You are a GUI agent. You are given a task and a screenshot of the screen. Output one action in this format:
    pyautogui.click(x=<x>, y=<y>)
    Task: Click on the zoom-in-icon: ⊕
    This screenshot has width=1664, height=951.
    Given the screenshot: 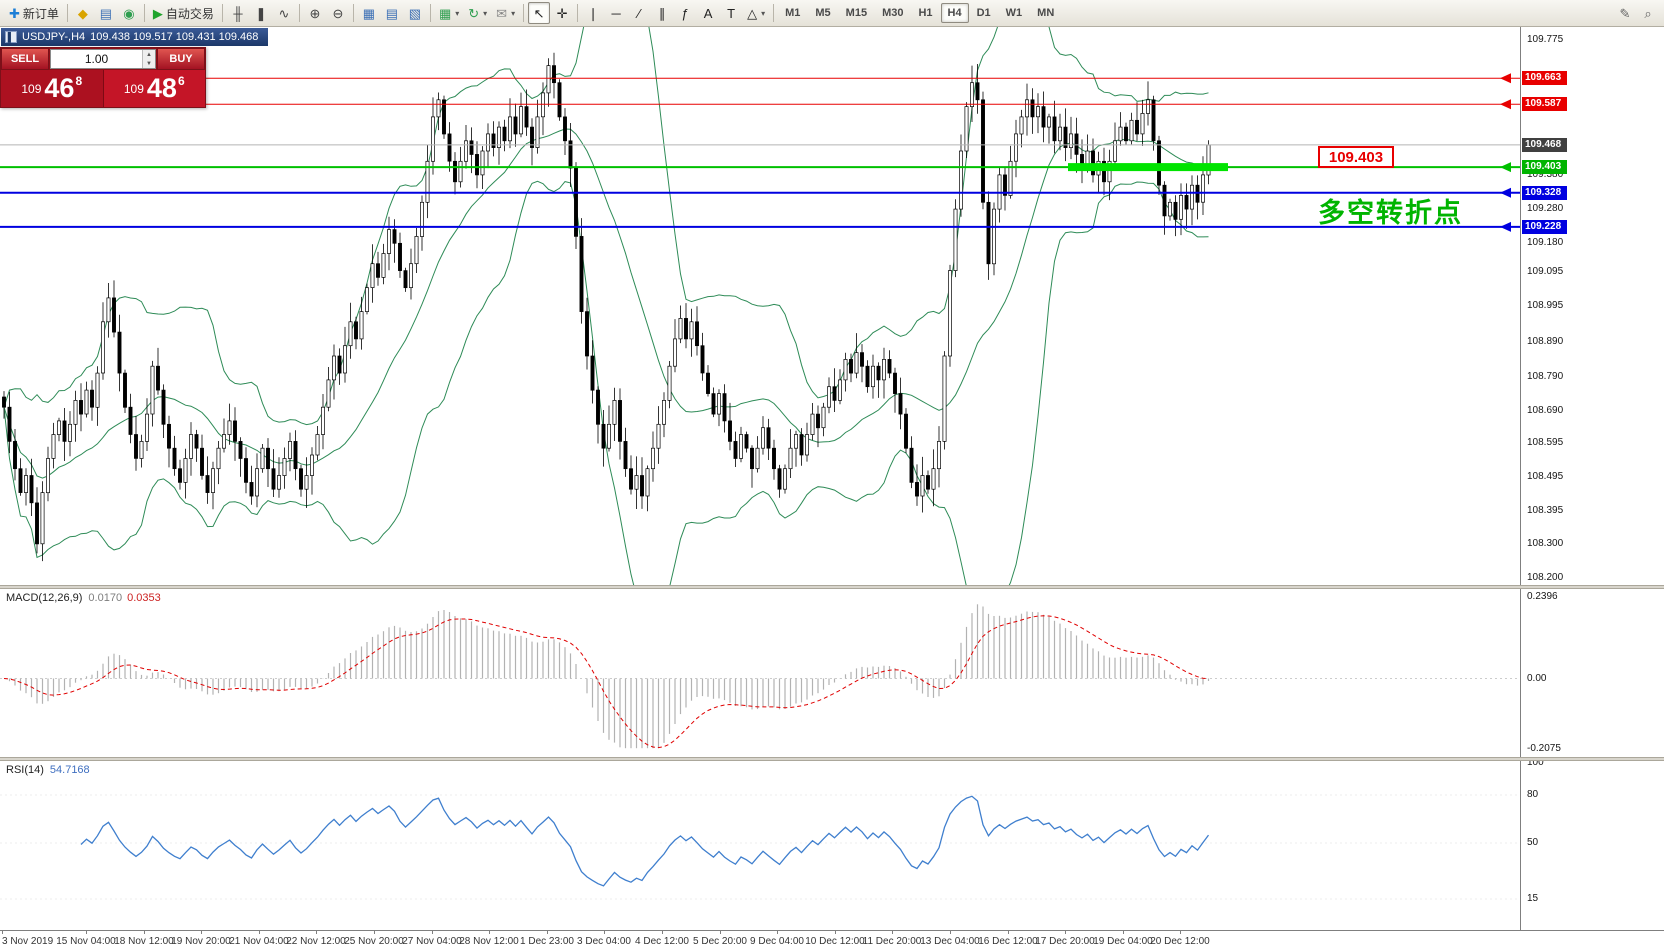 What is the action you would take?
    pyautogui.click(x=315, y=13)
    